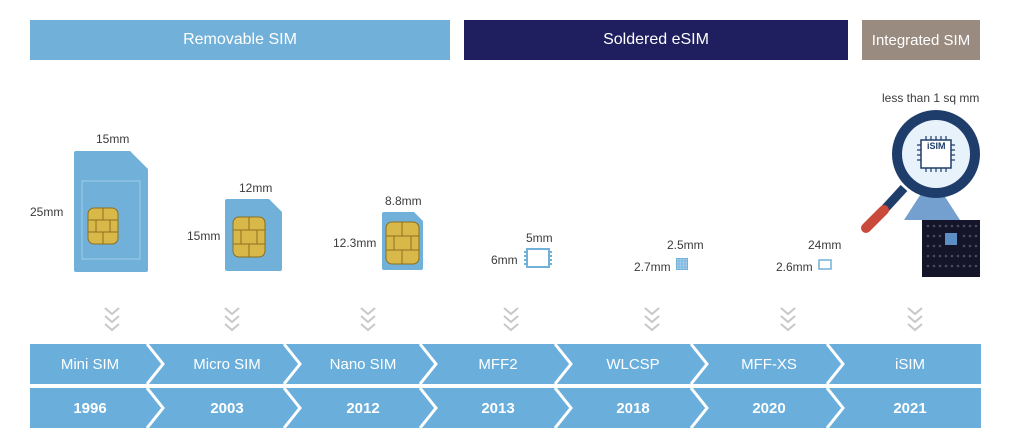  Describe the element at coordinates (931, 98) in the screenshot. I see `isim-size-note: less than 1 sq mm` at that location.